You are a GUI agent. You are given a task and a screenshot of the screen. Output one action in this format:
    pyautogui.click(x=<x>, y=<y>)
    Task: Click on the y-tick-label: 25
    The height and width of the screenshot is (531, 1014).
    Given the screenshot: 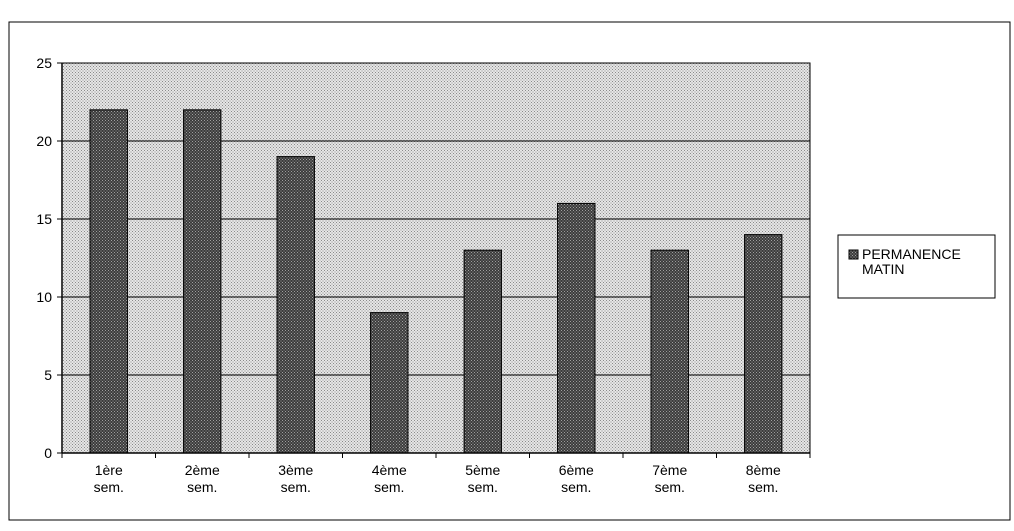 What is the action you would take?
    pyautogui.click(x=44, y=63)
    